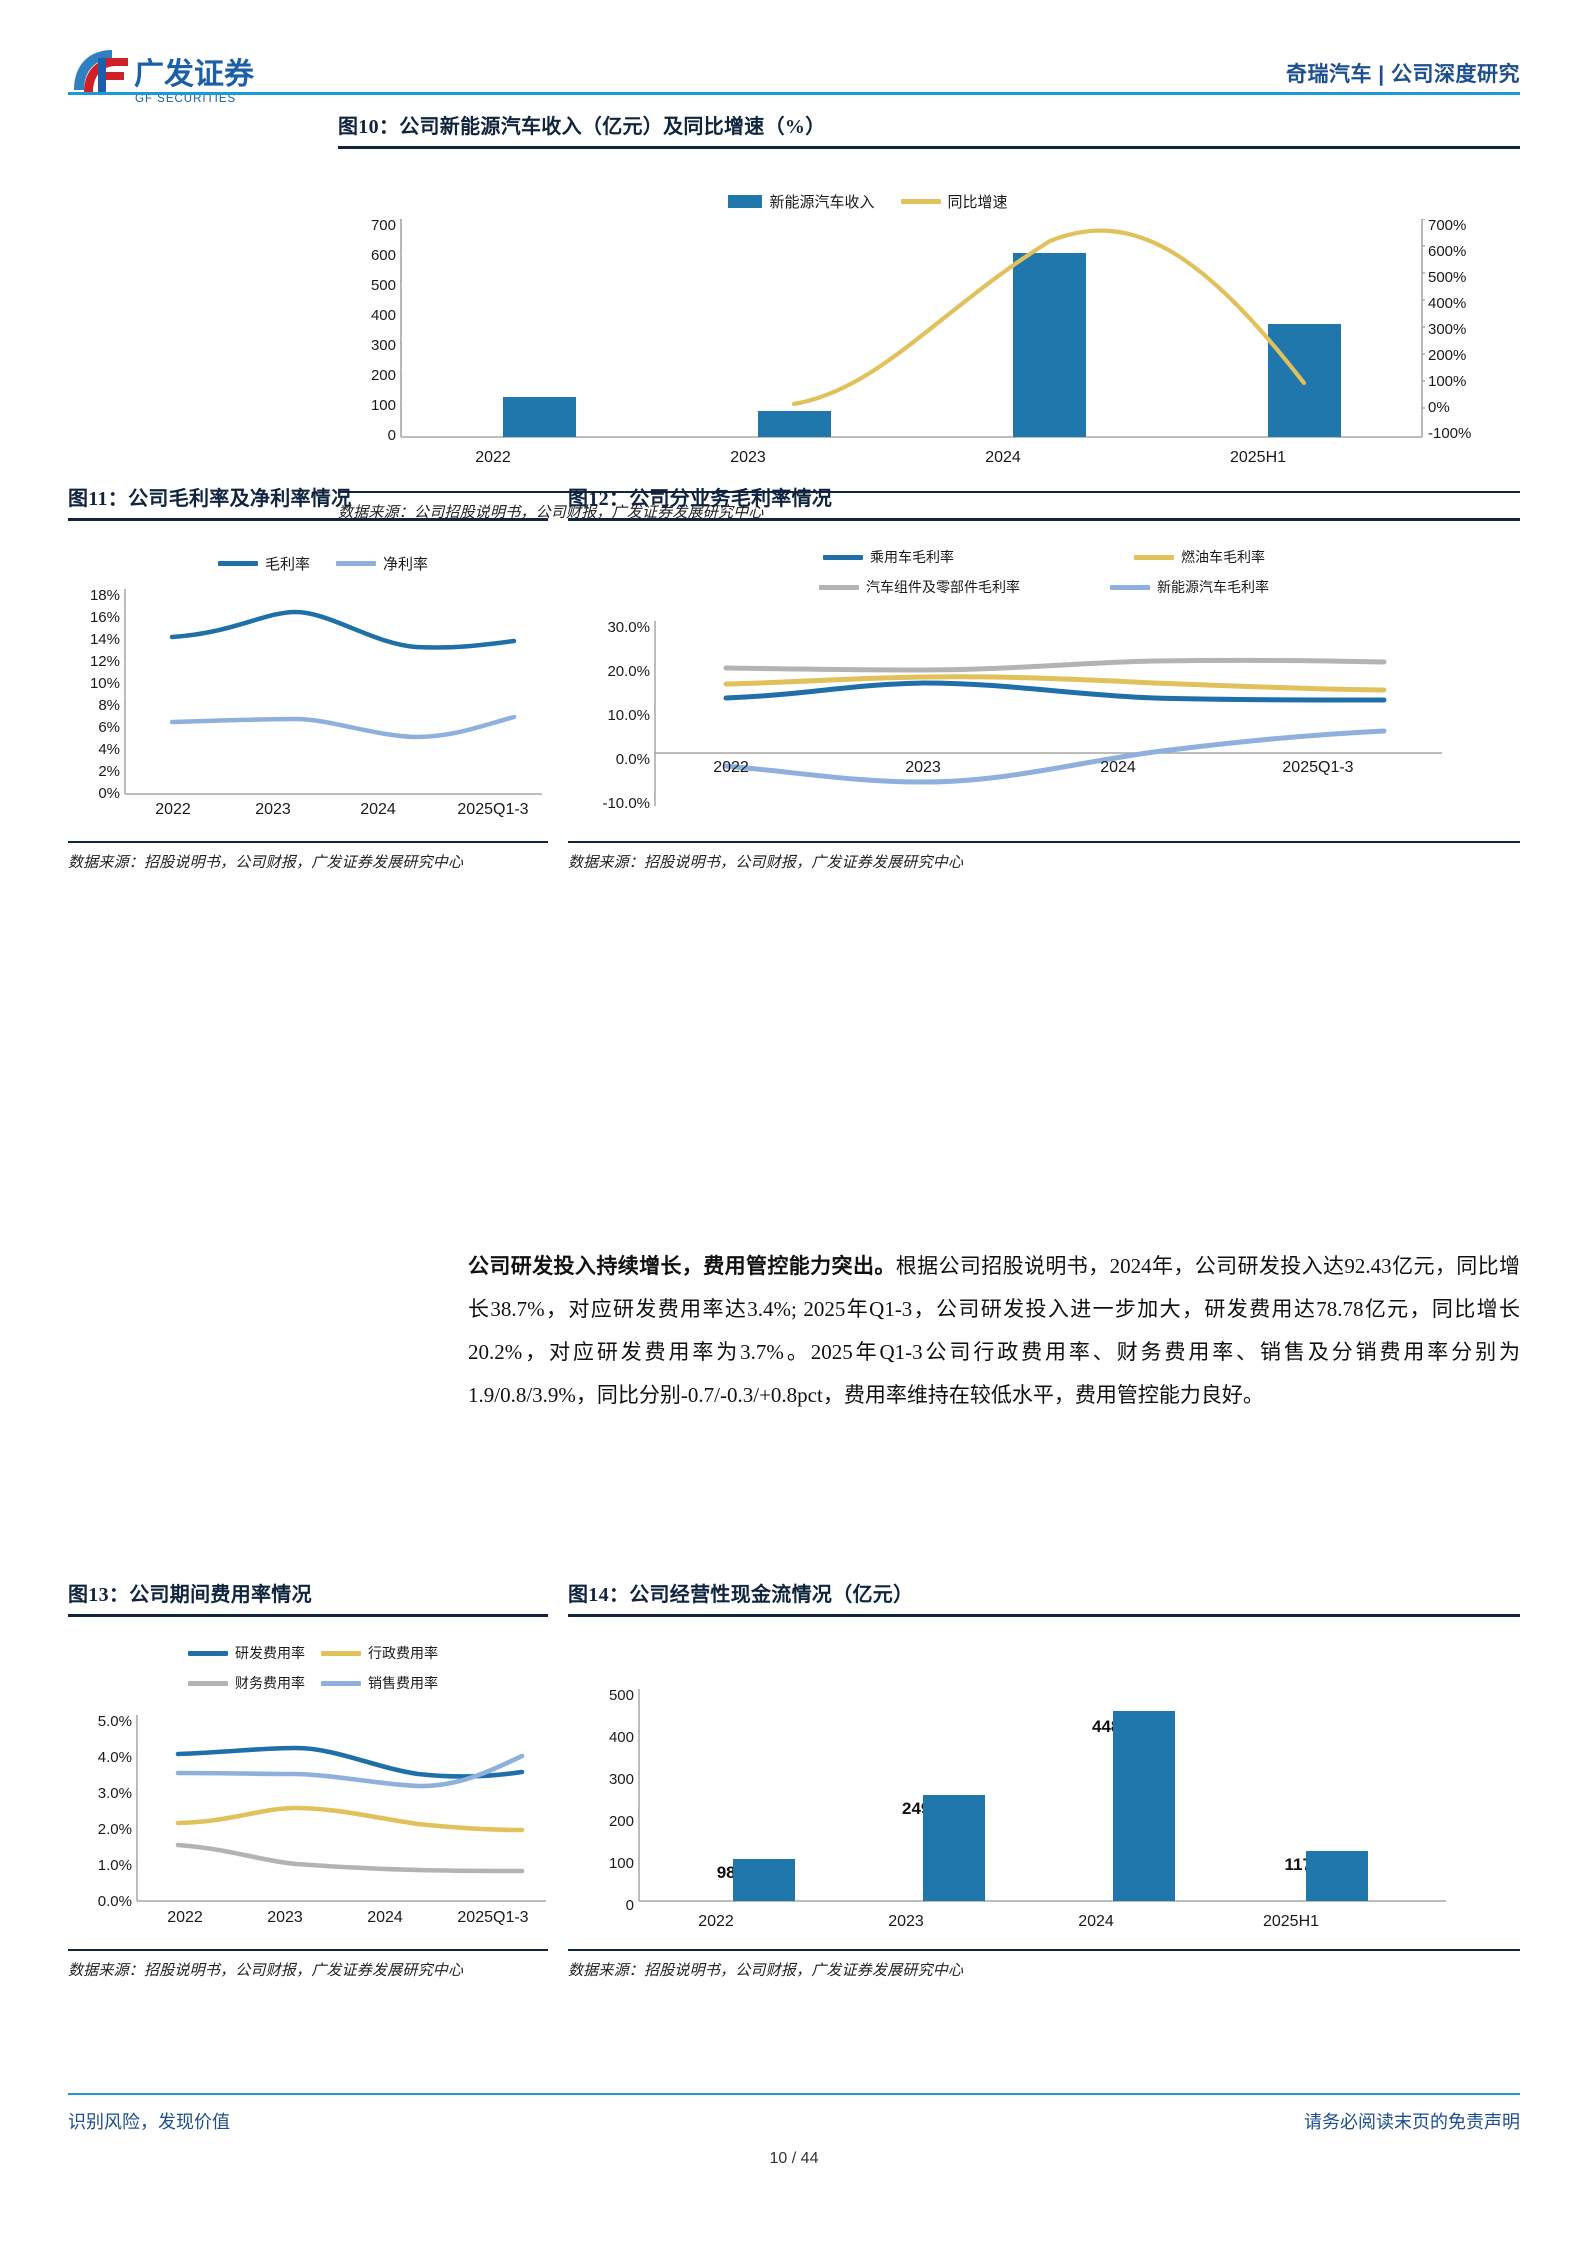 The image size is (1588, 2245). I want to click on figure-10-plot, so click(912, 328).